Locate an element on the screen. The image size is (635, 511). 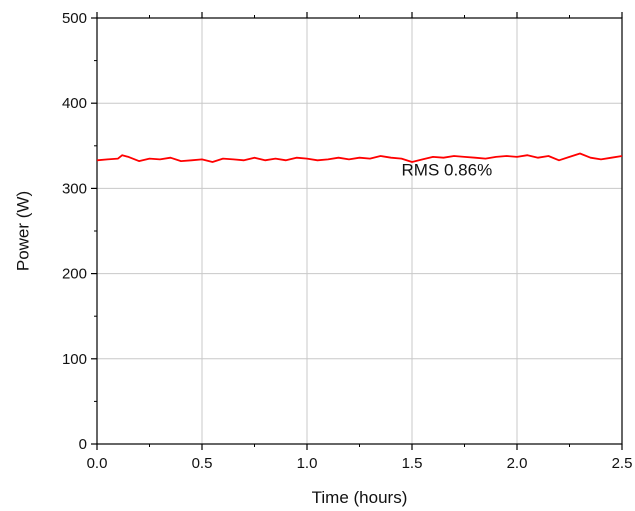
y-axis-title: Power (W) is located at coordinates (22, 231).